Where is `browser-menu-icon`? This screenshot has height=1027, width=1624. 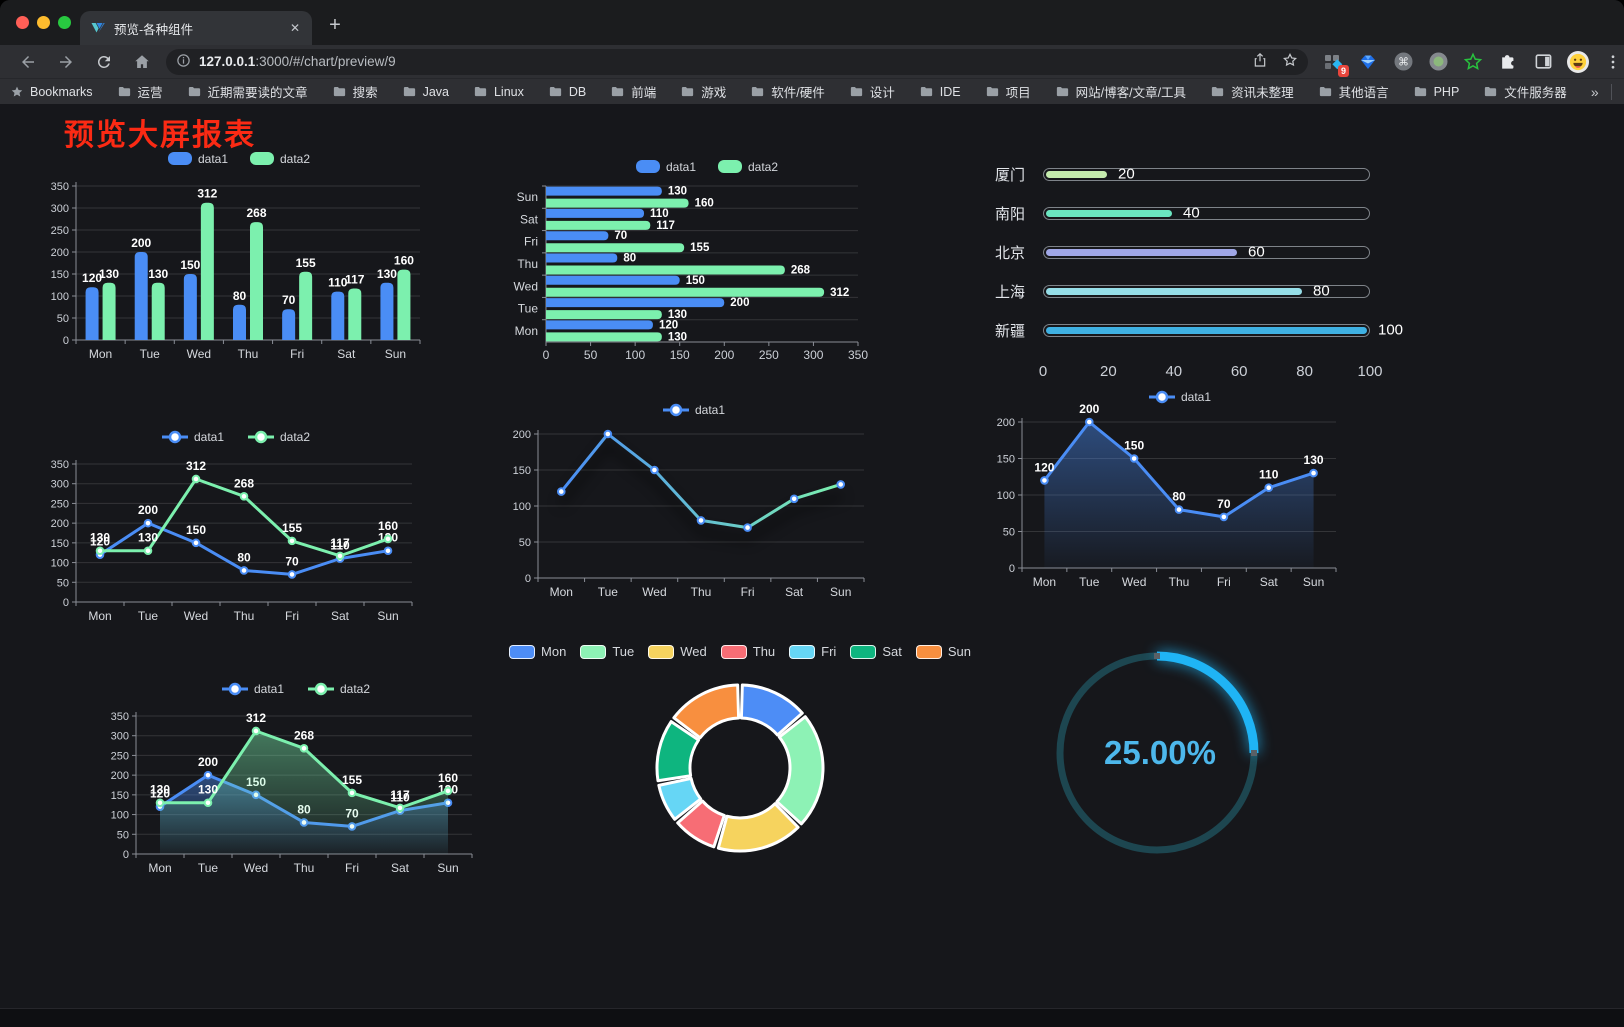
browser-menu-icon is located at coordinates (1613, 62).